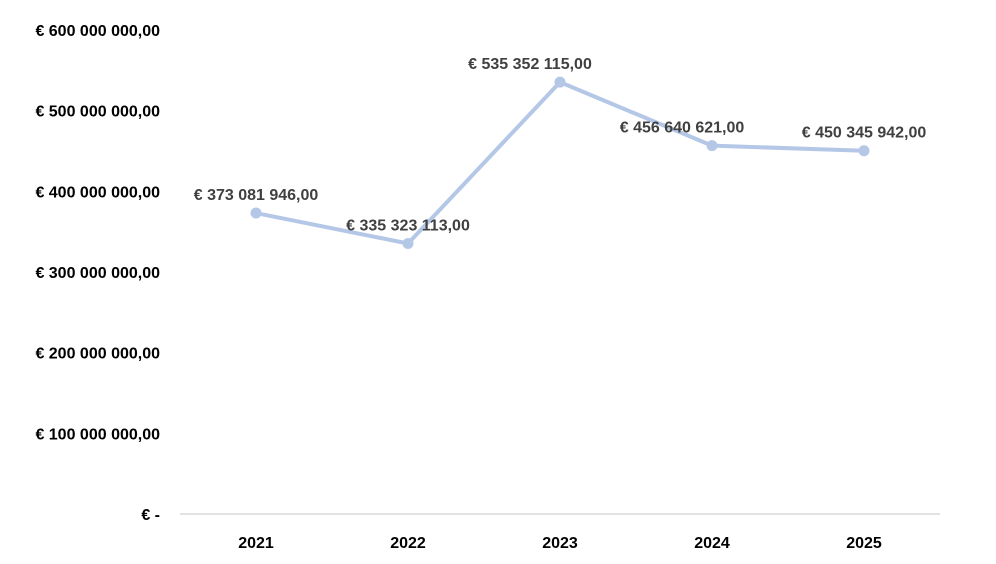  Describe the element at coordinates (97, 434) in the screenshot. I see `y-tick-label: € 100 000 000,00` at that location.